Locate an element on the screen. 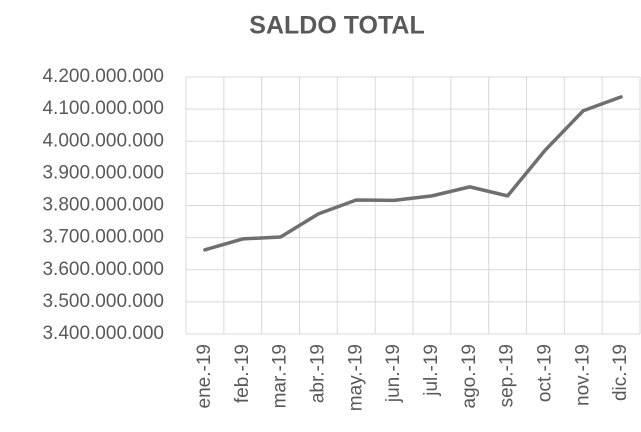 This screenshot has height=432, width=641. x-tick-label: ago.-19 is located at coordinates (469, 376).